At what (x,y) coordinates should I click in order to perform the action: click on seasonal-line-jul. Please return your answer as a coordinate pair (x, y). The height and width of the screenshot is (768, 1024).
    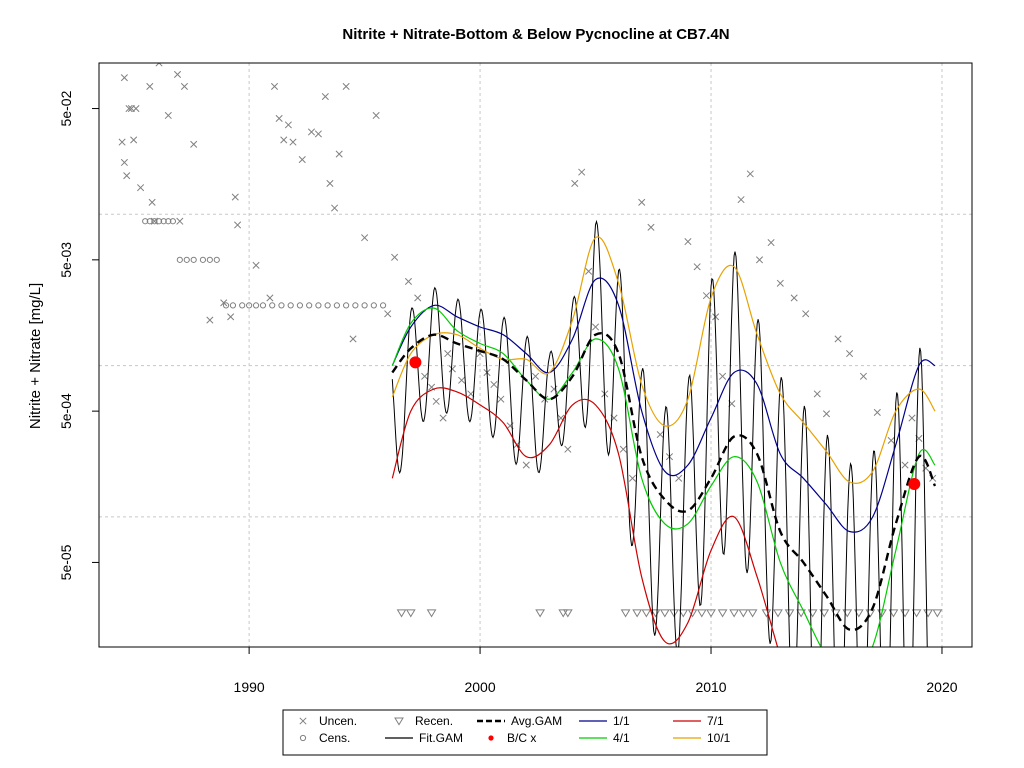
    Looking at the image, I should click on (585, 517).